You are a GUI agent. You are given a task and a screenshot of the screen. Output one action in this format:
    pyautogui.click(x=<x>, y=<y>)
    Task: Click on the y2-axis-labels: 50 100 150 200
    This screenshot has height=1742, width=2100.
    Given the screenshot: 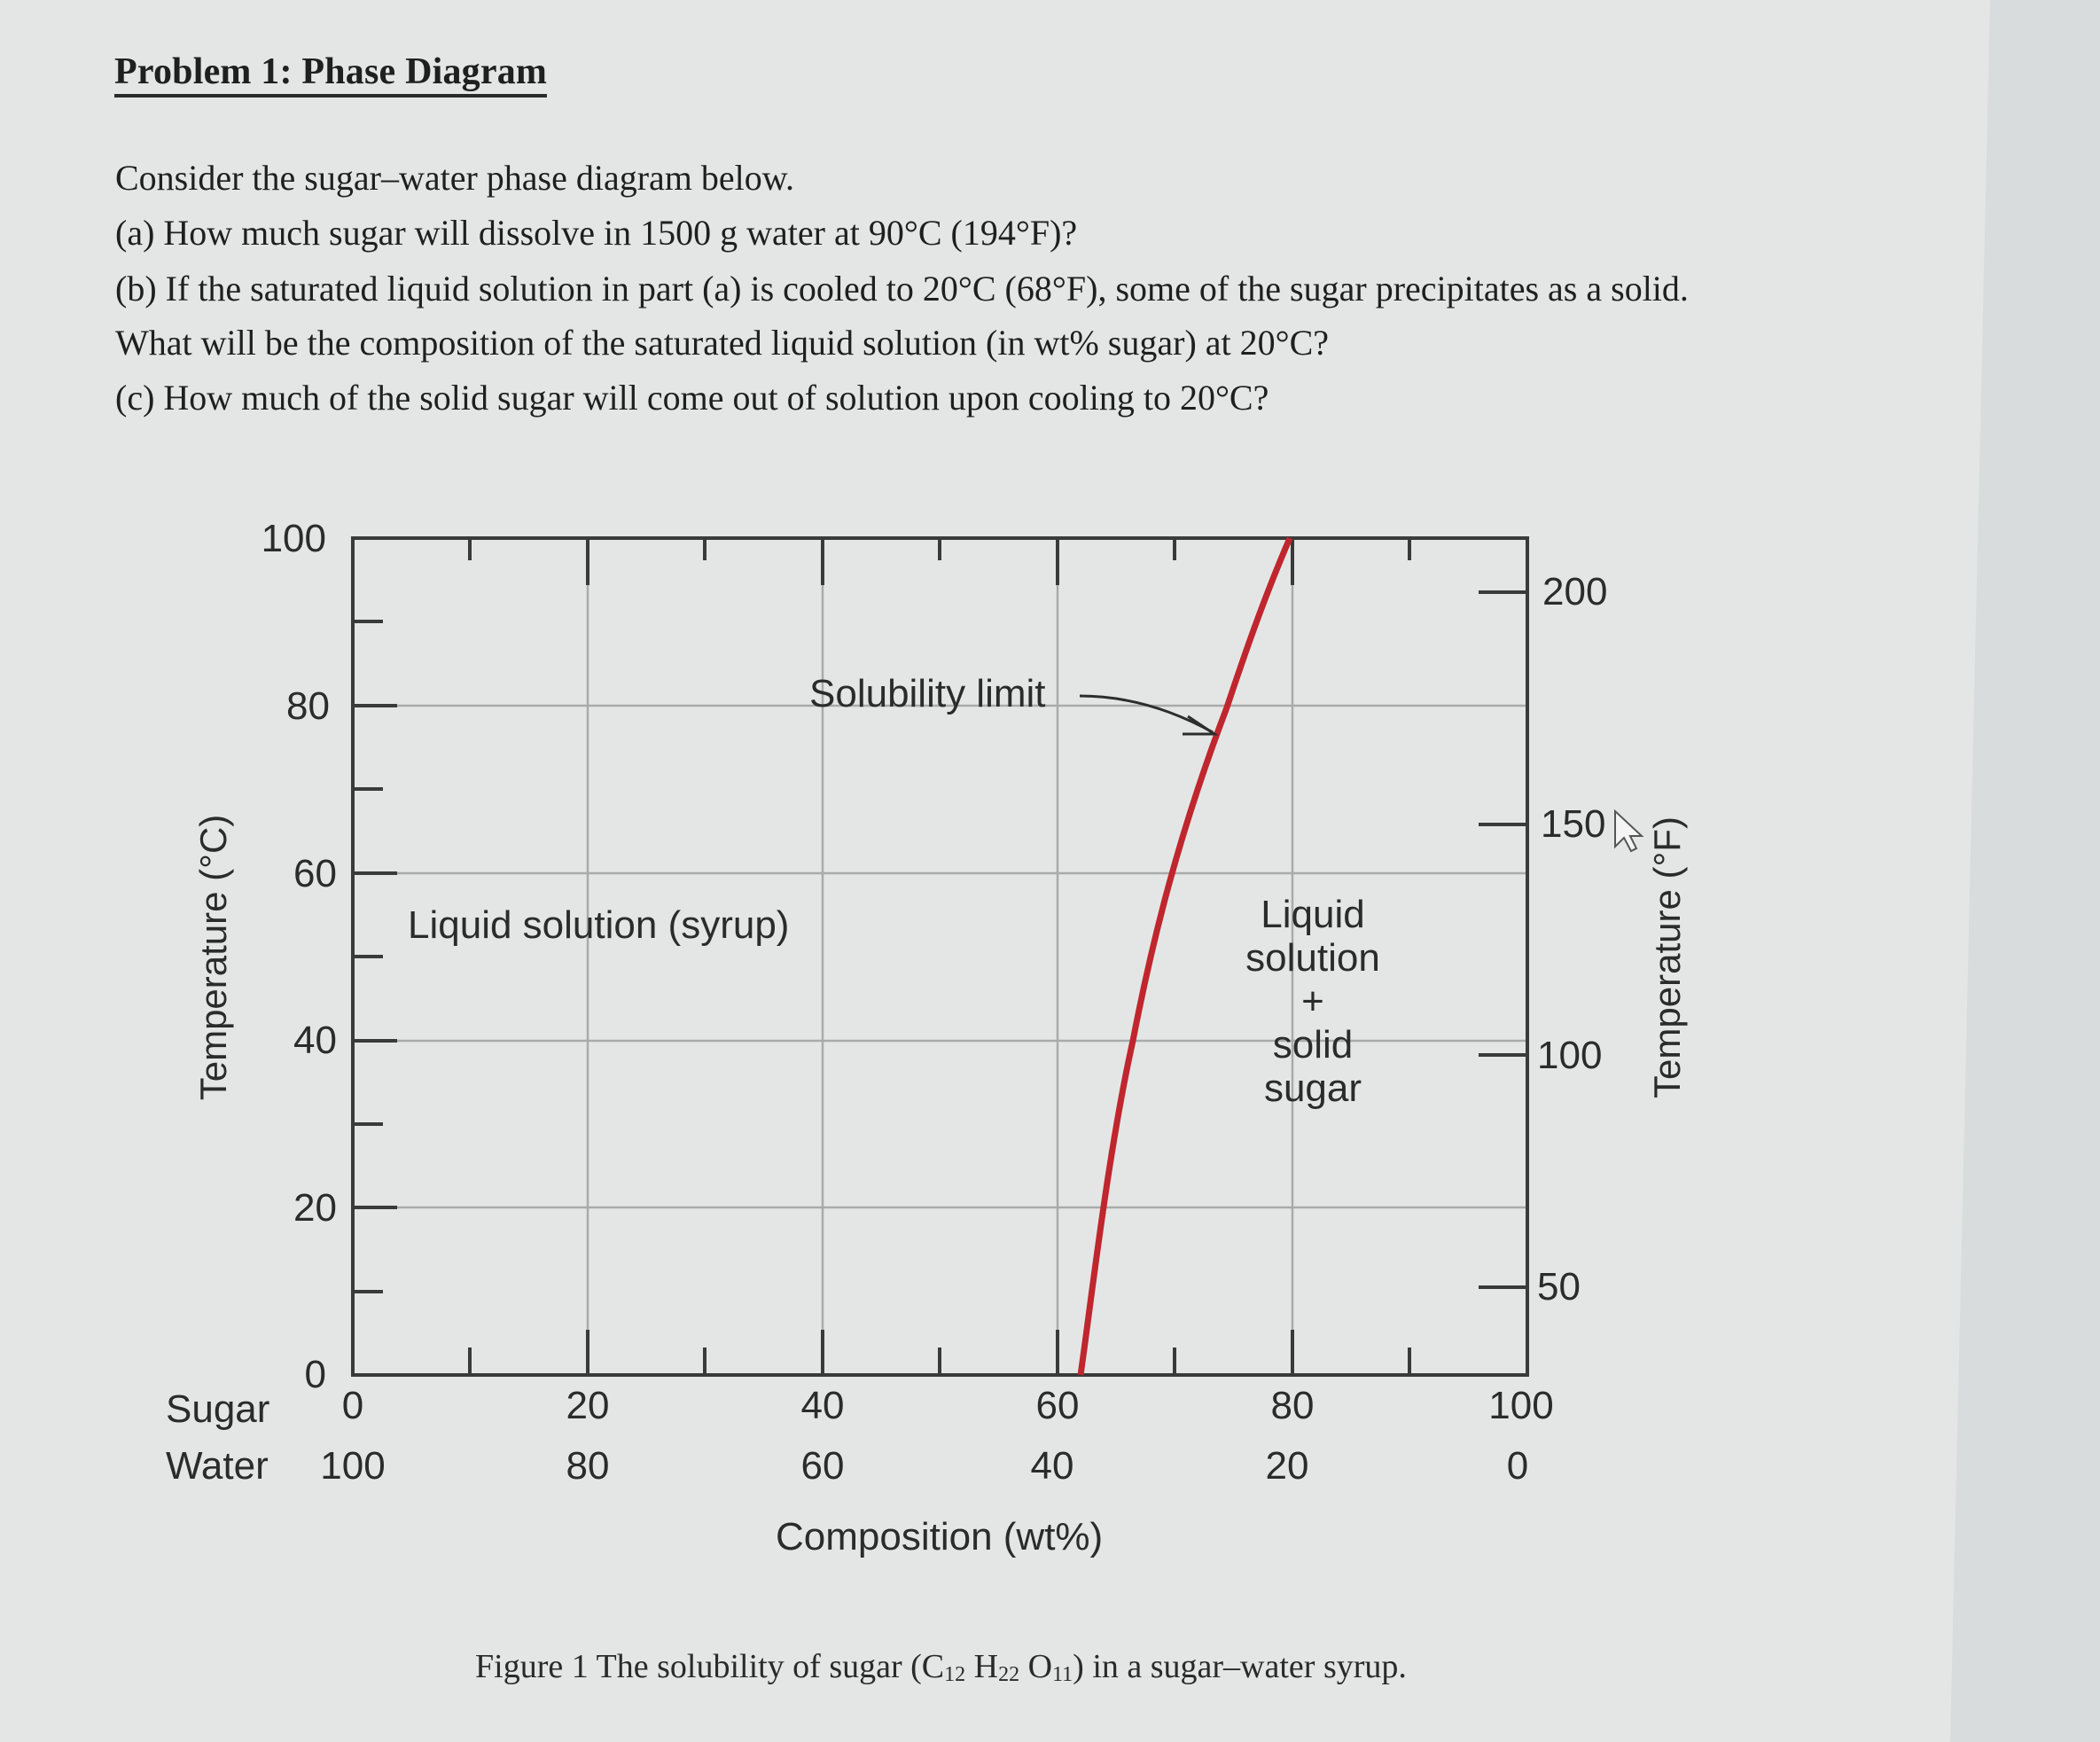 What is the action you would take?
    pyautogui.click(x=1572, y=939)
    